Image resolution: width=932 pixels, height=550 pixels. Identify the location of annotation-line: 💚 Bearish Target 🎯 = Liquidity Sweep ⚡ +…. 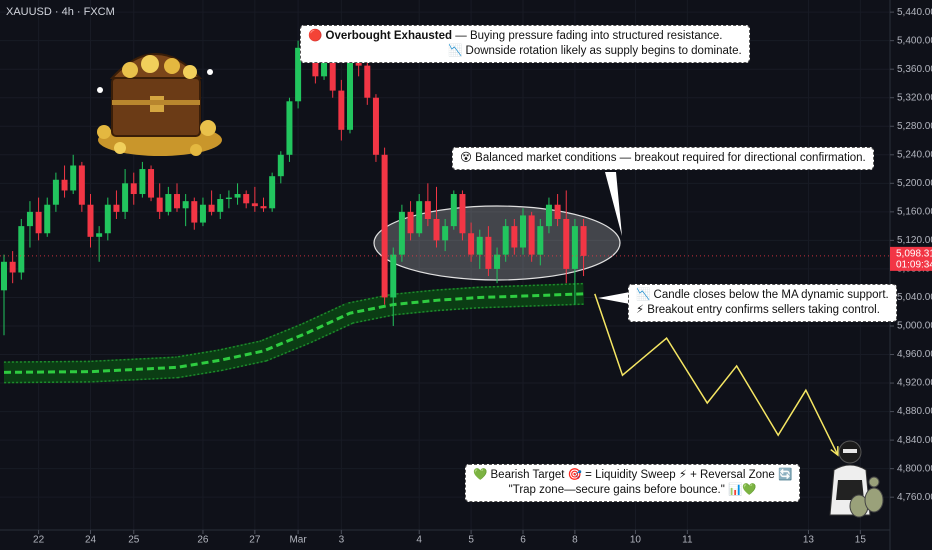
(633, 475).